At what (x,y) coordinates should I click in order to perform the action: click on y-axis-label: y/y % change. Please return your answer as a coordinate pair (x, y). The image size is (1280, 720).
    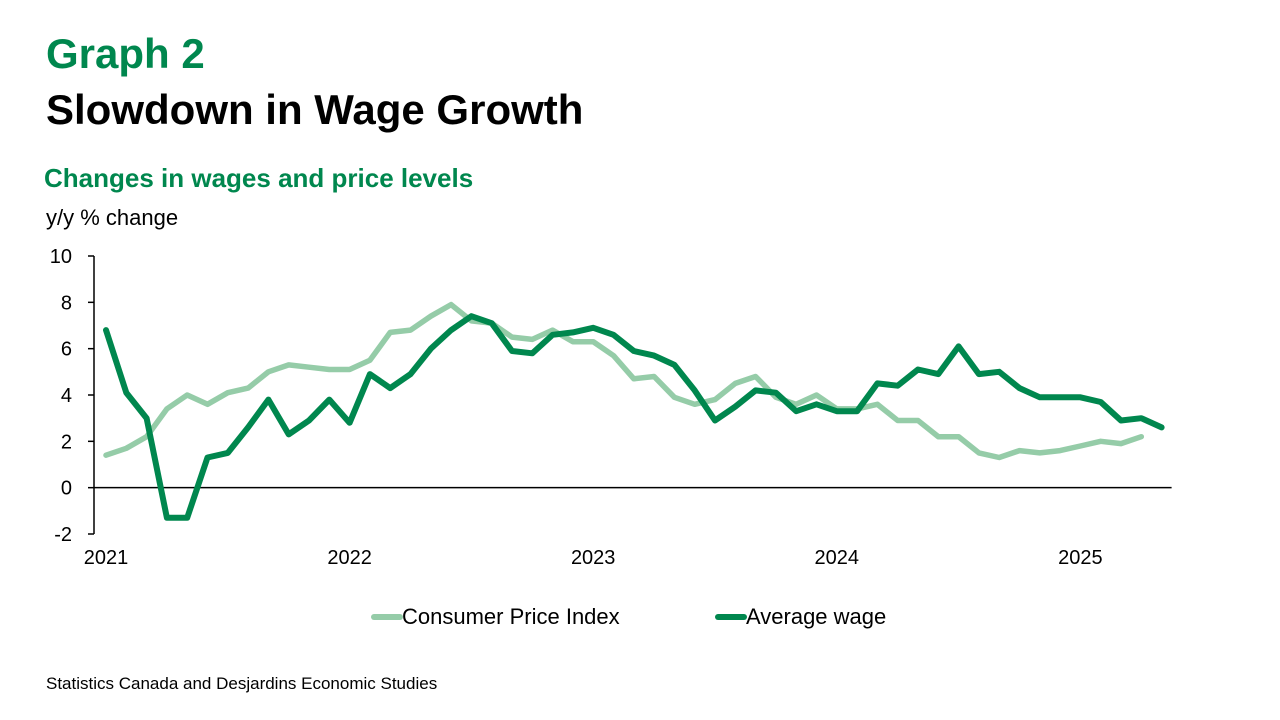
    Looking at the image, I should click on (112, 217).